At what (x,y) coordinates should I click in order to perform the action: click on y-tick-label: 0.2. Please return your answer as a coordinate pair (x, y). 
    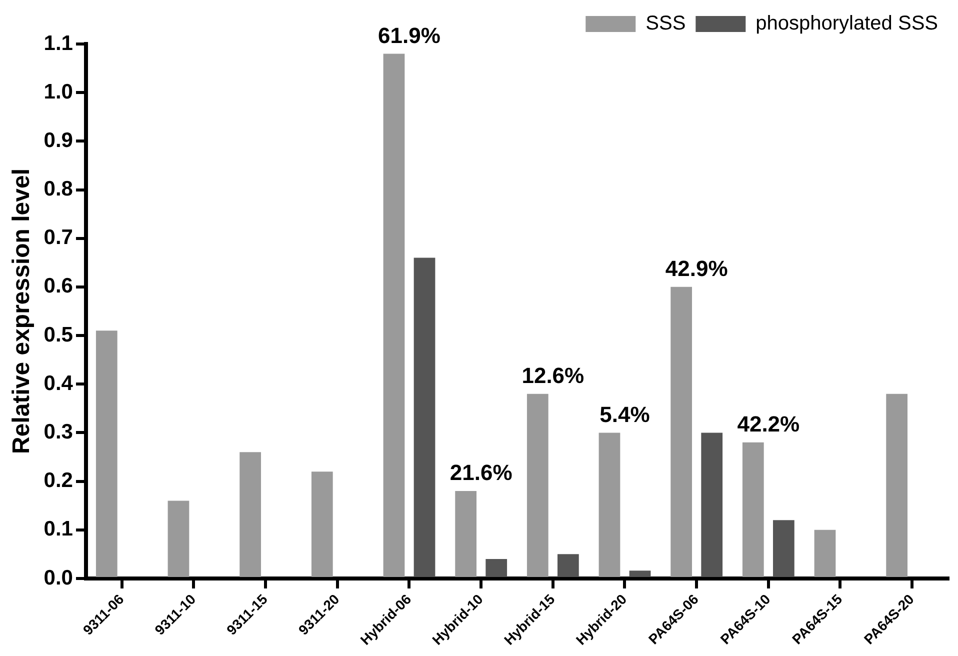
    Looking at the image, I should click on (58, 480).